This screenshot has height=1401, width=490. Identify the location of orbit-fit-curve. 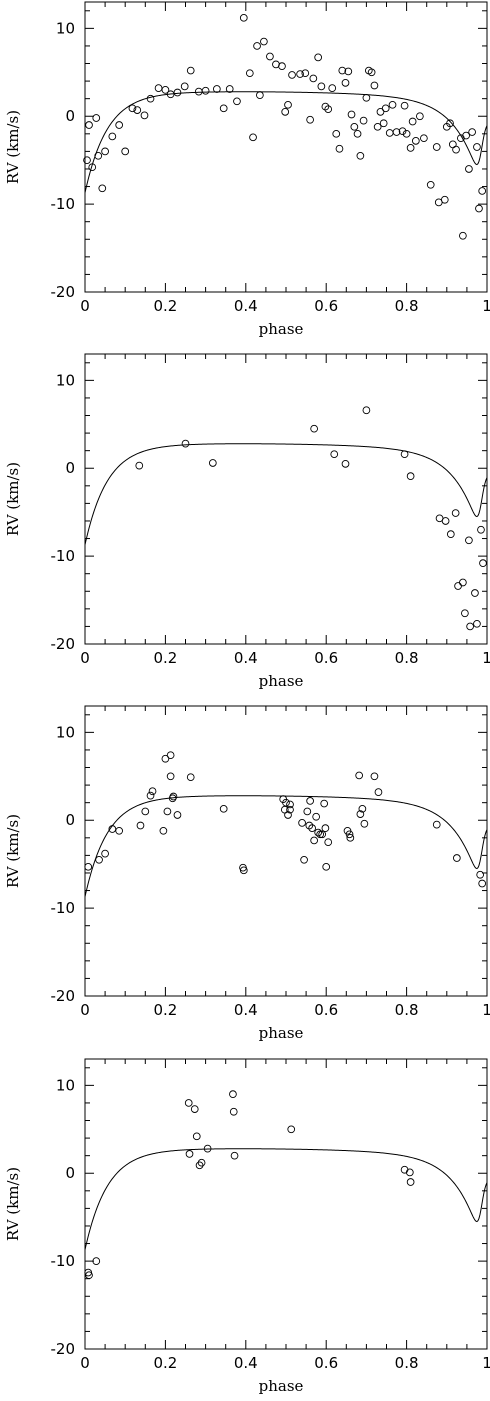
(286, 494).